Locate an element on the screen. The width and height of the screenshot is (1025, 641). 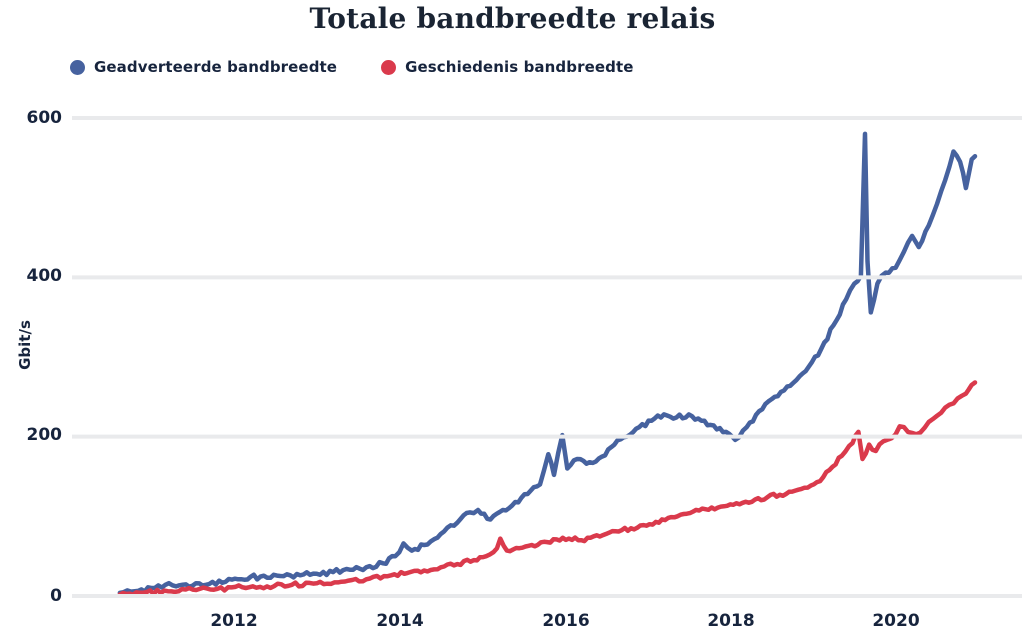
legend-label-history: Geschiedenis bandbreedte is located at coordinates (519, 67).